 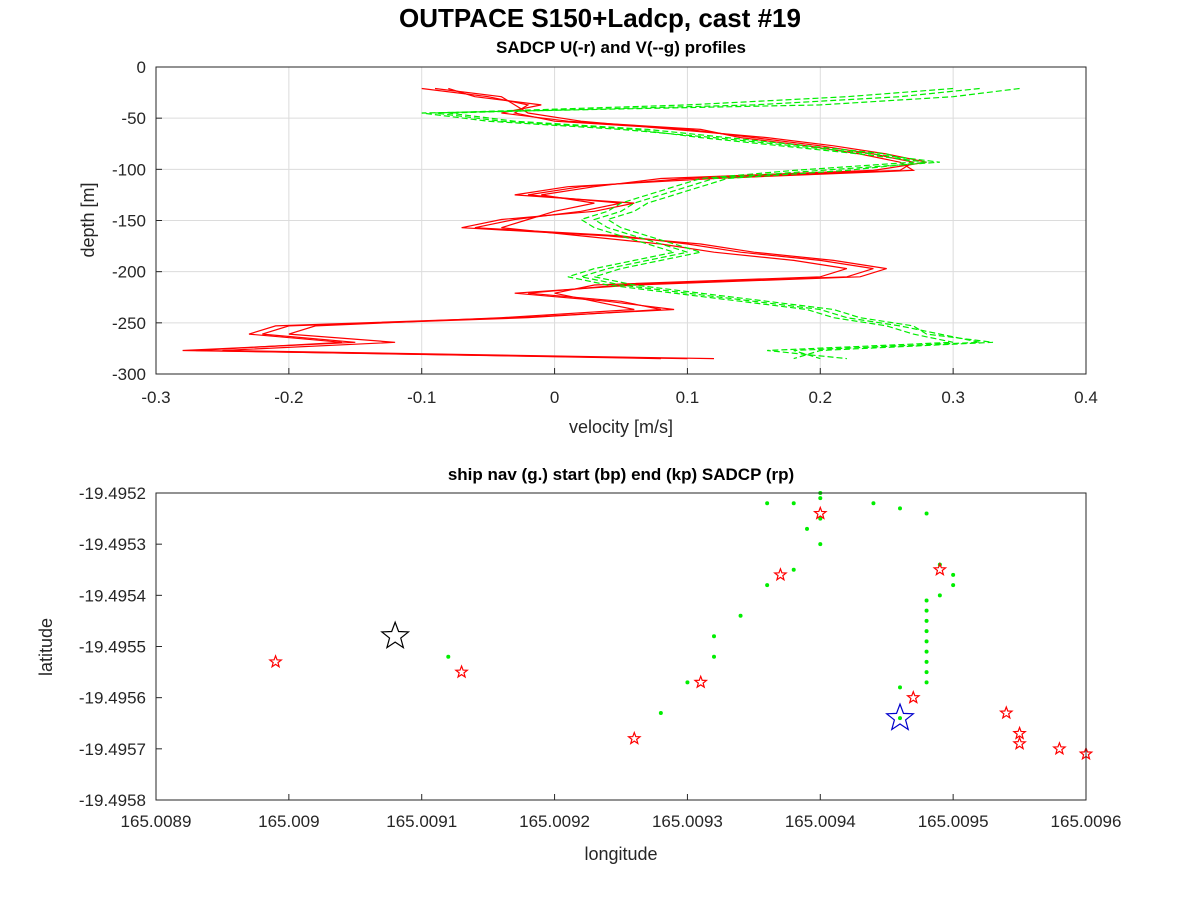 What do you see at coordinates (554, 397) in the screenshot?
I see `profile-x-tick-label: 0` at bounding box center [554, 397].